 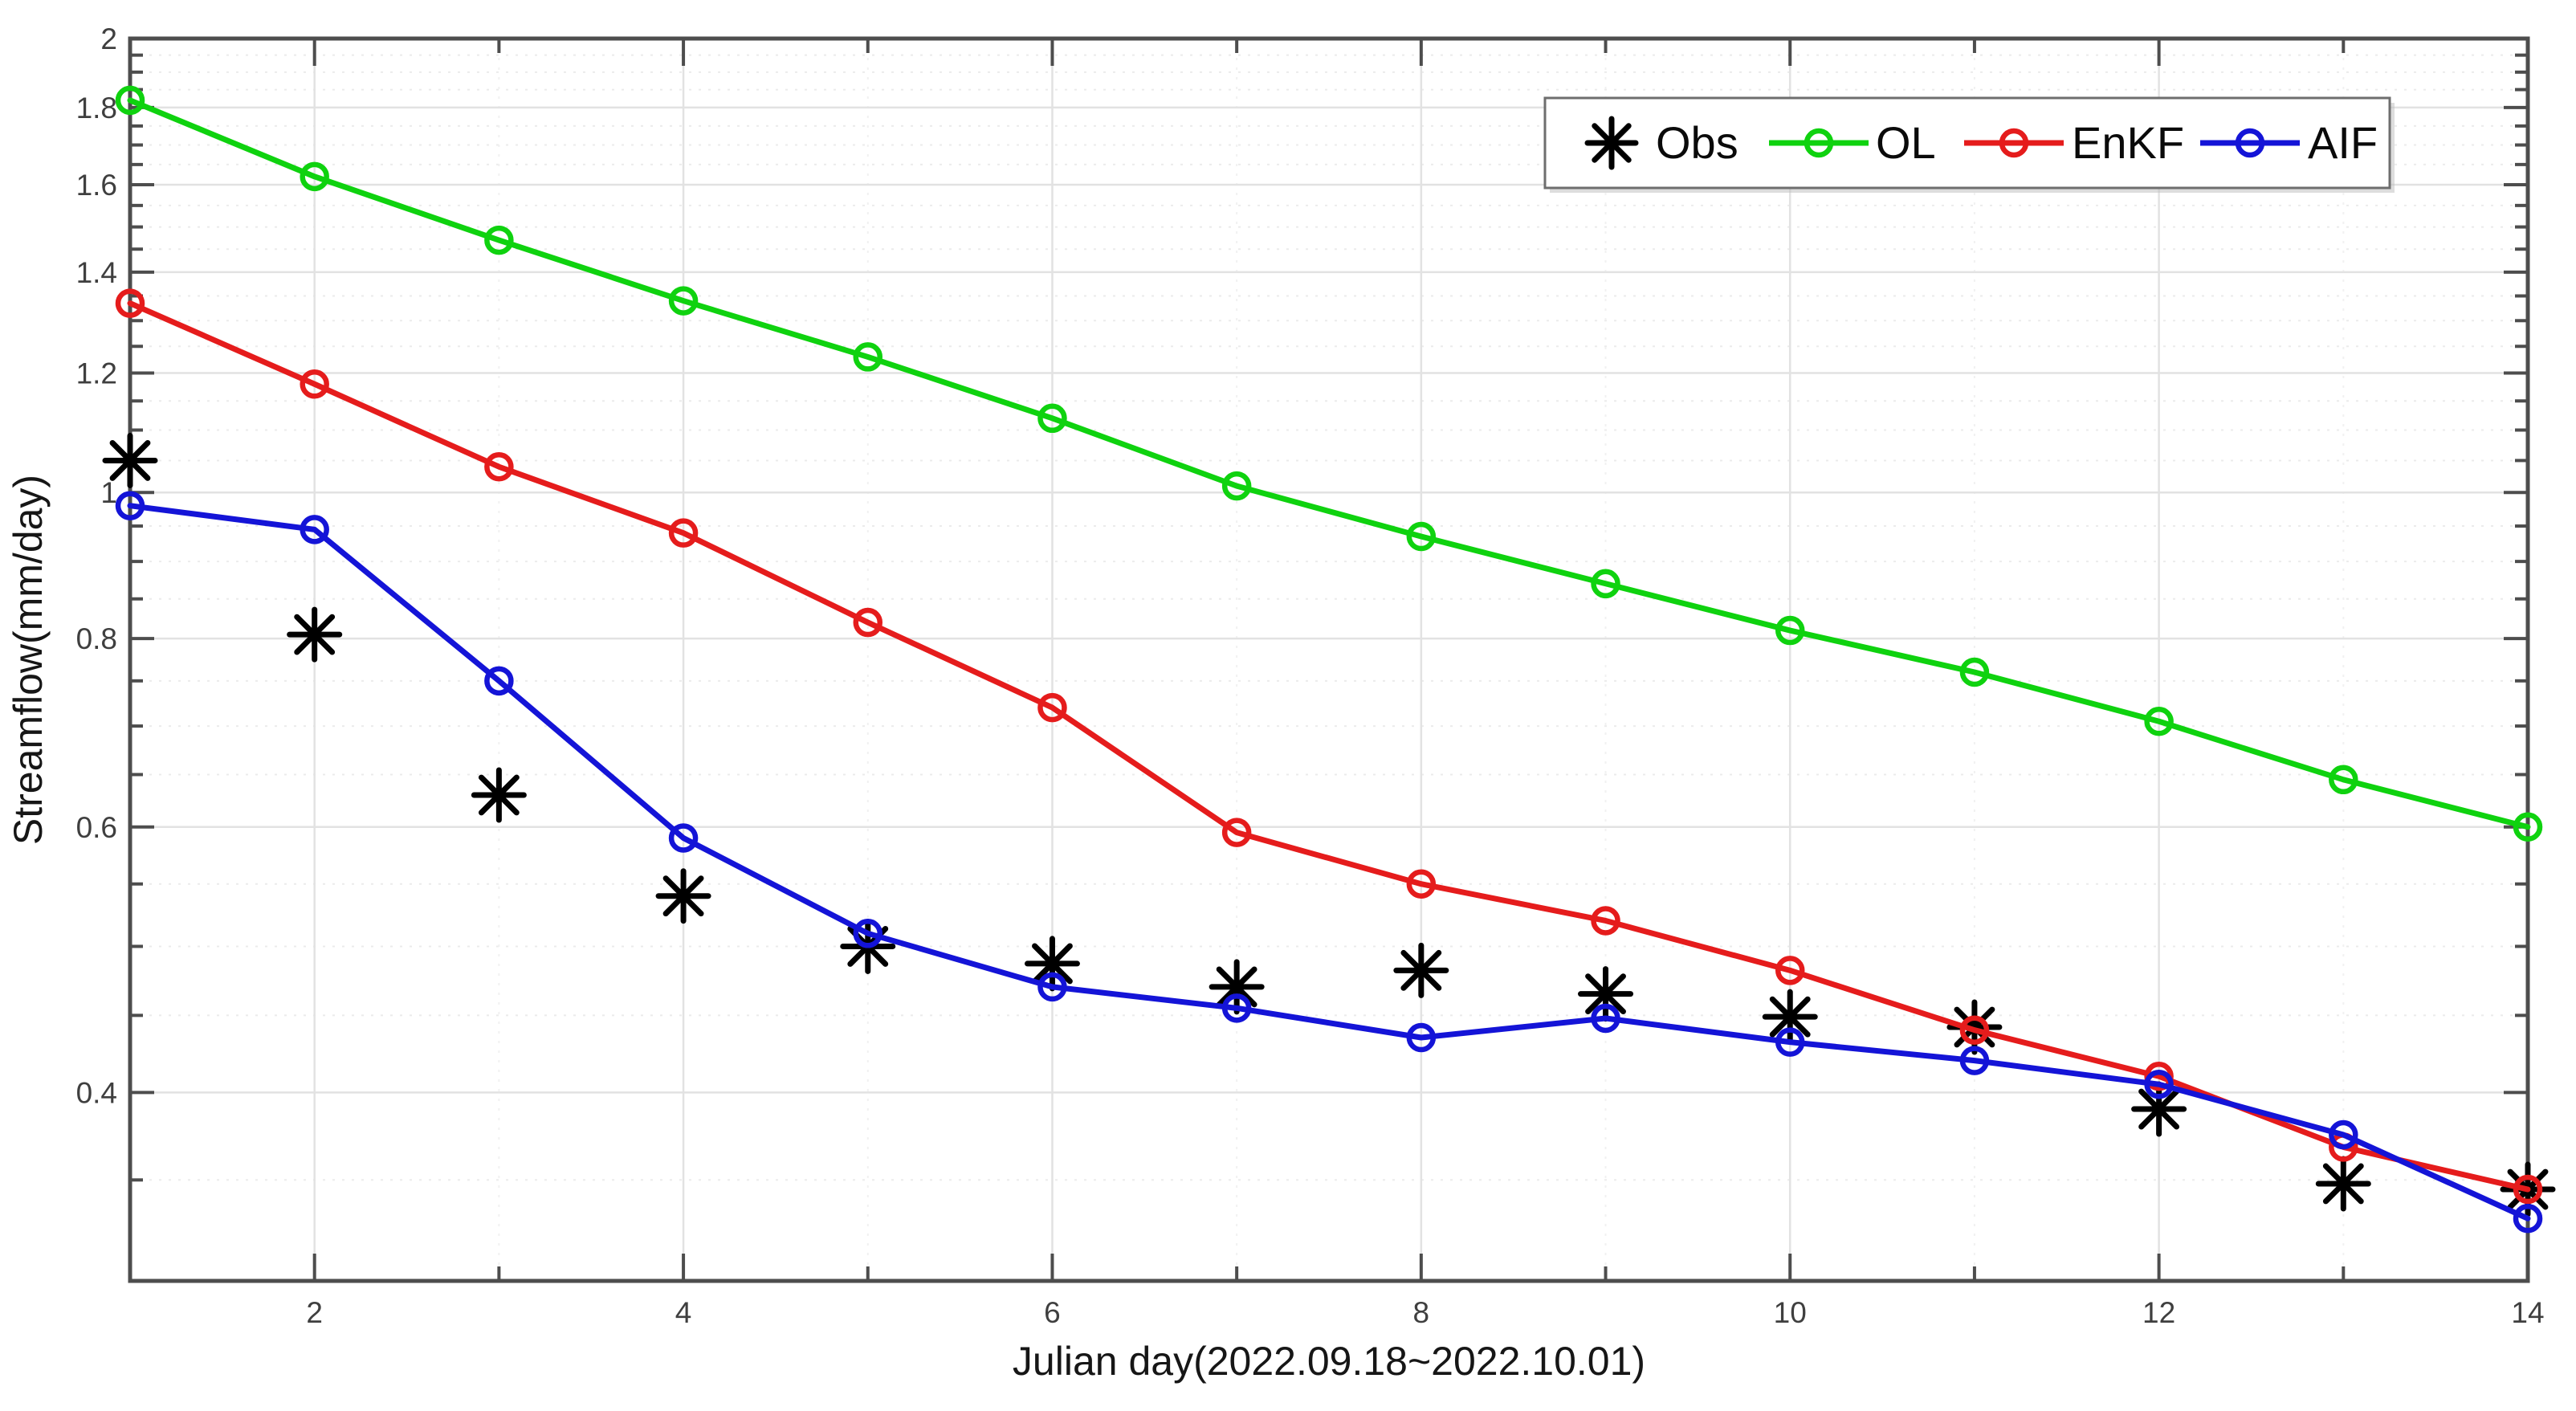 I want to click on y-tick-label: 2, so click(x=108, y=39).